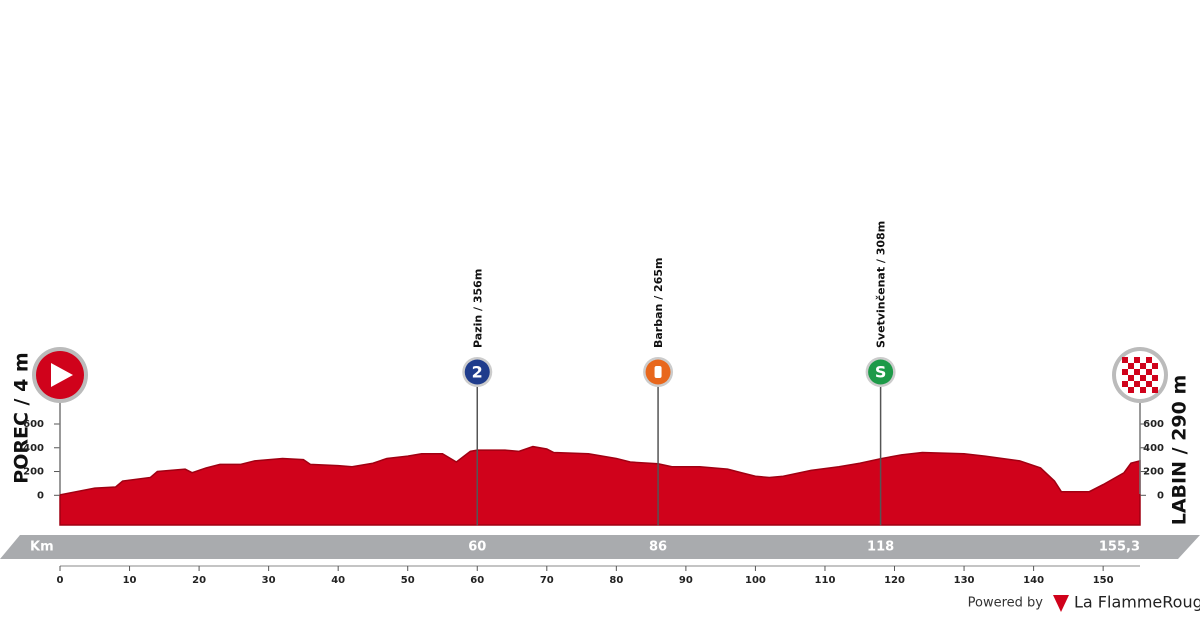  I want to click on x-tick-label: 80, so click(616, 580).